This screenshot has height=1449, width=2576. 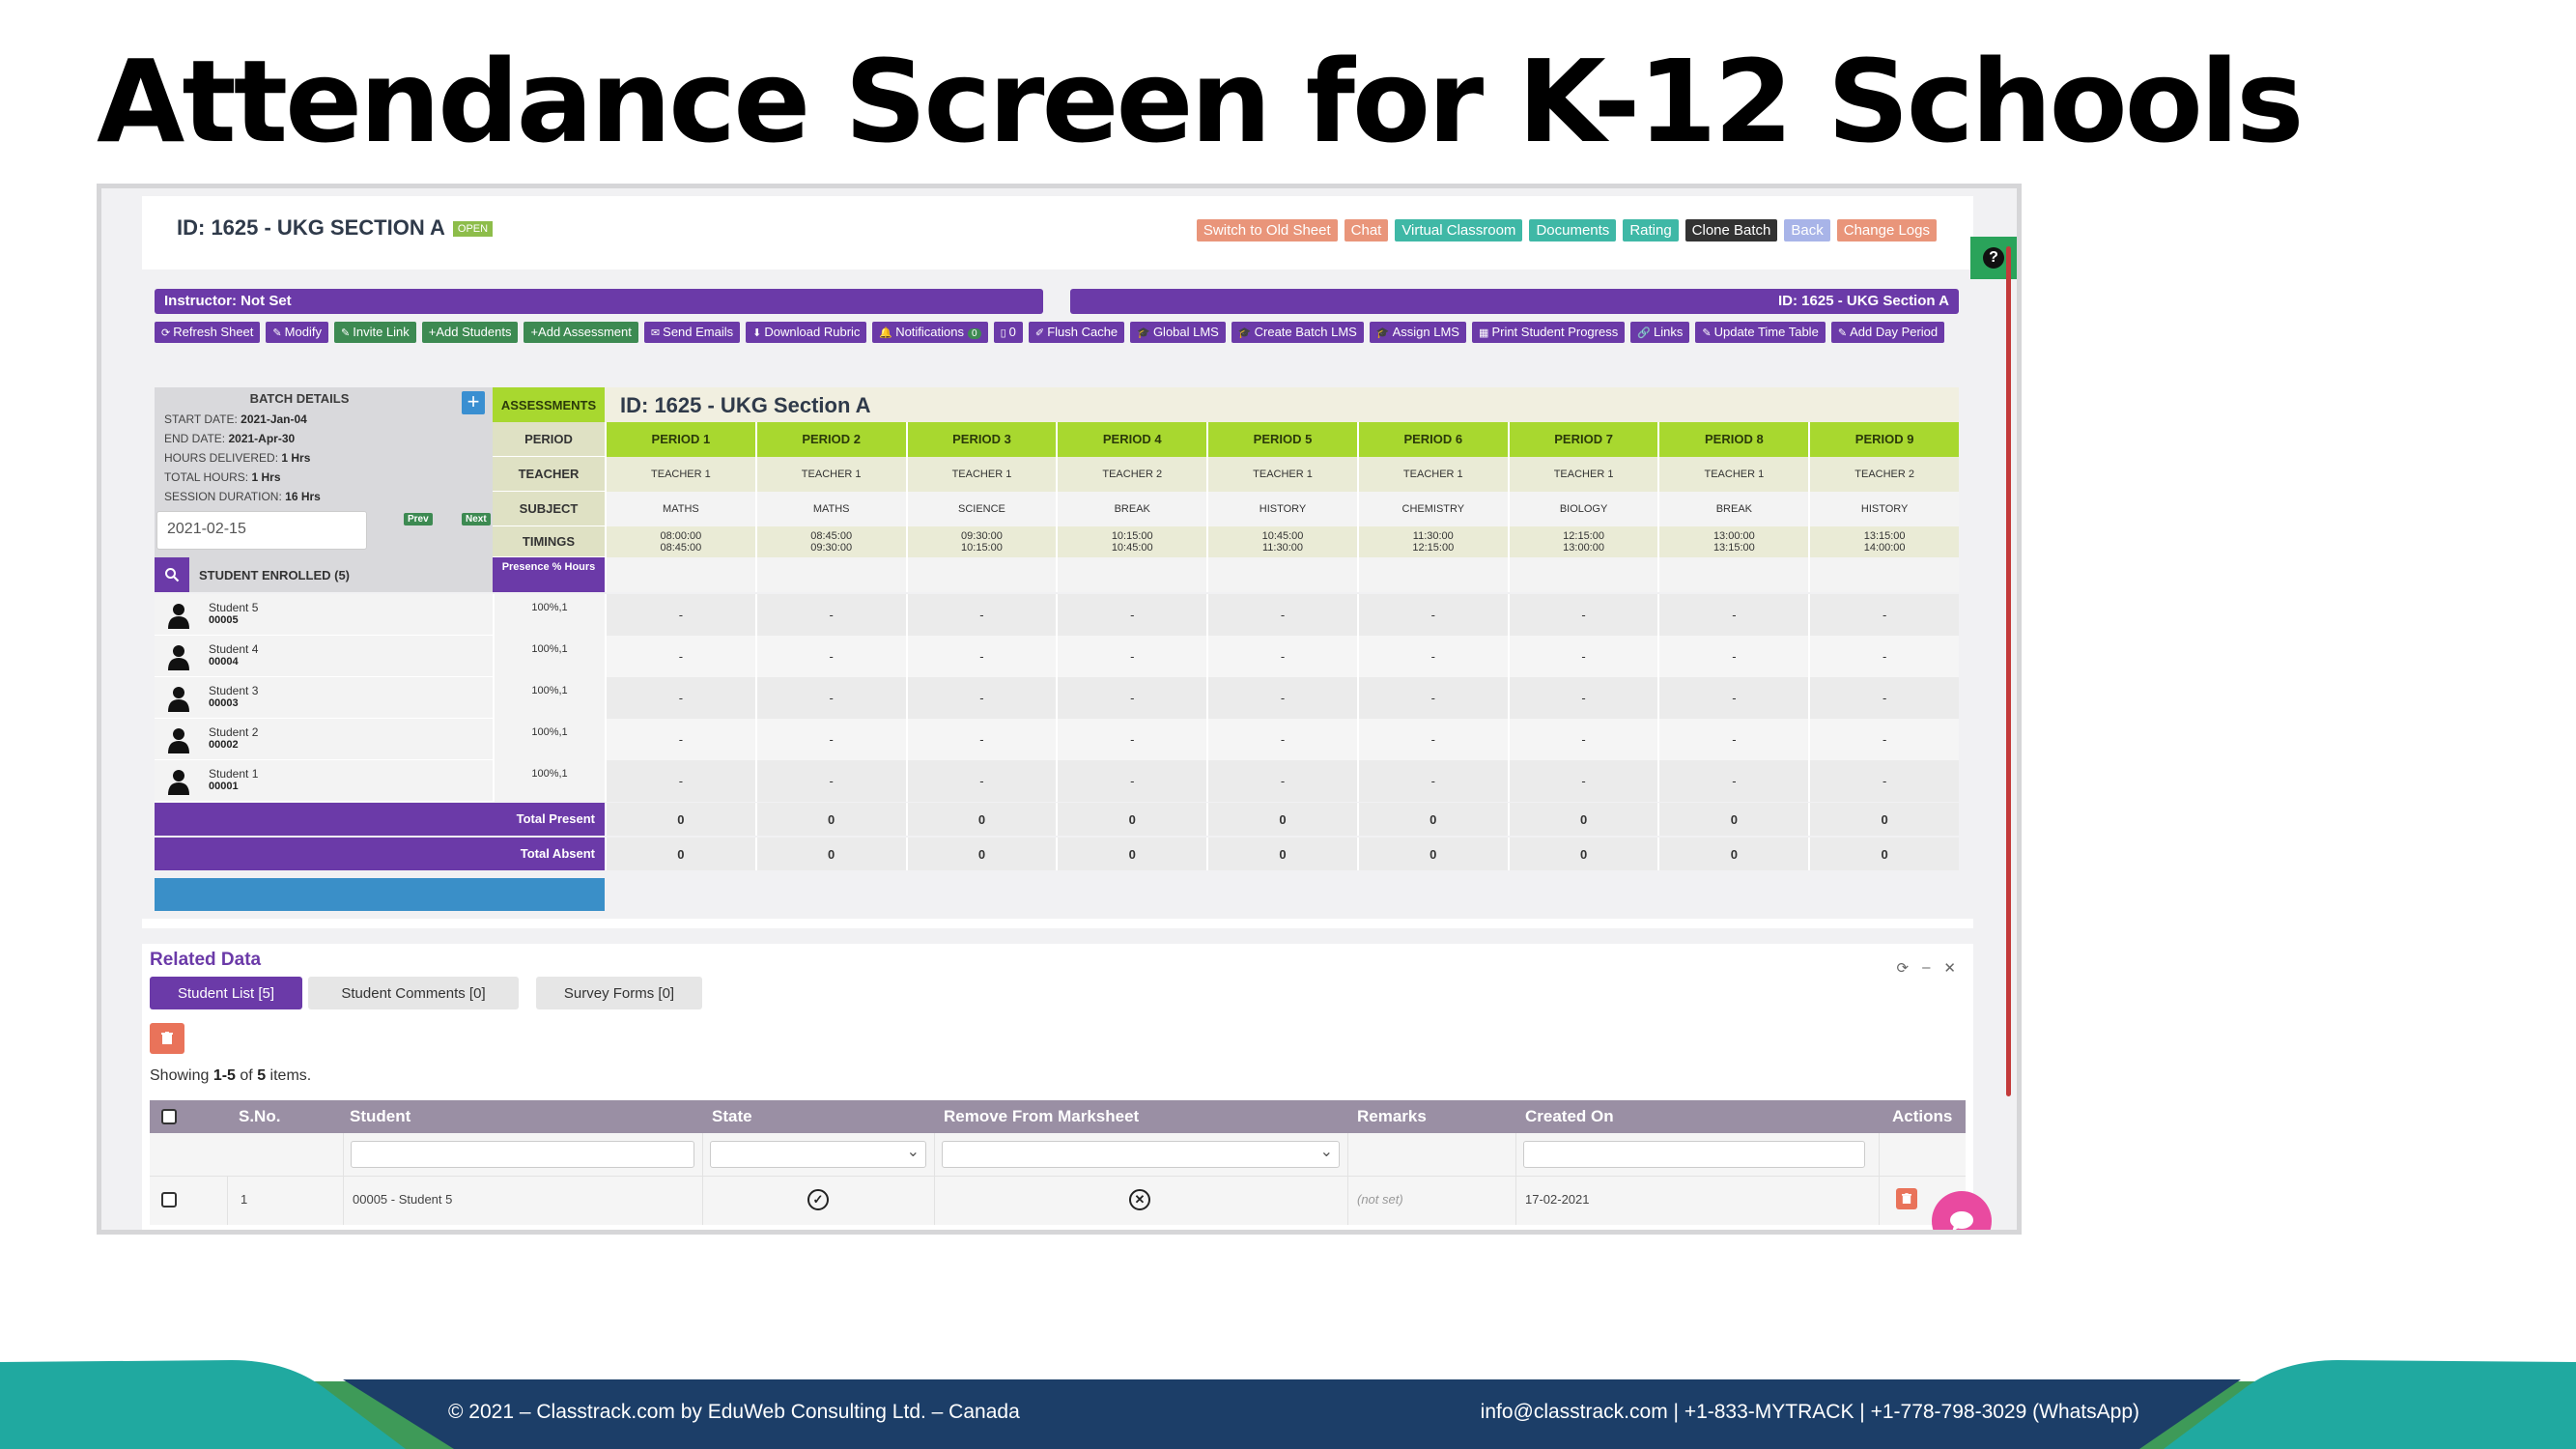 What do you see at coordinates (470, 332) in the screenshot?
I see `add-students-button: +Add Students` at bounding box center [470, 332].